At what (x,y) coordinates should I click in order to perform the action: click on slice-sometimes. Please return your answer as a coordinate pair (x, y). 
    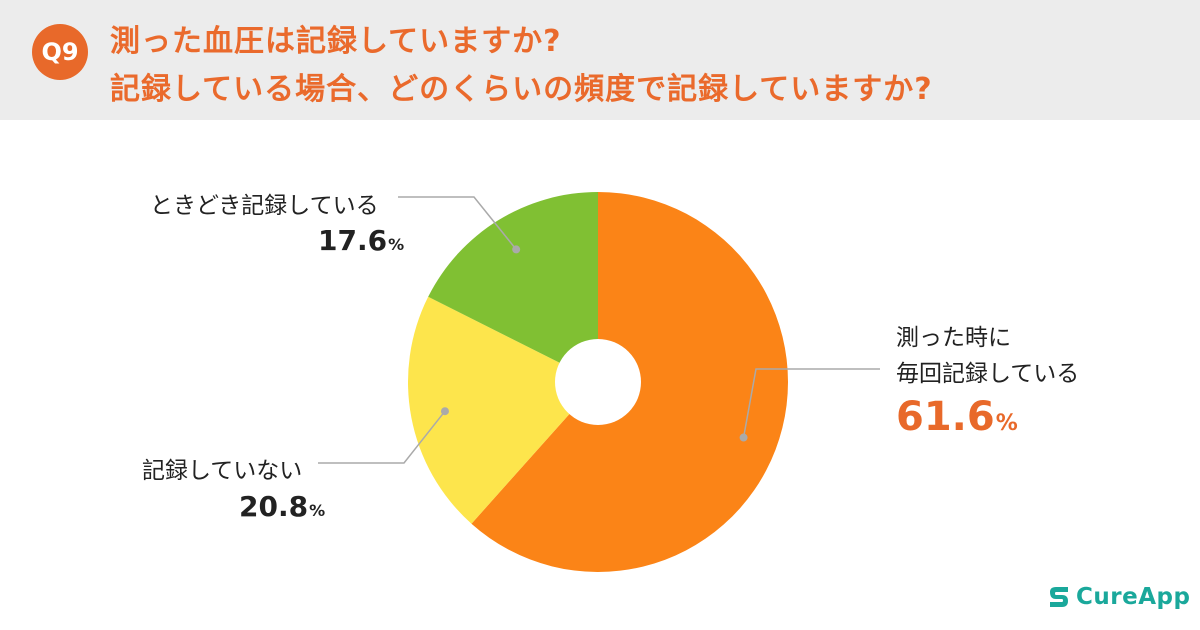
    Looking at the image, I should click on (513, 287).